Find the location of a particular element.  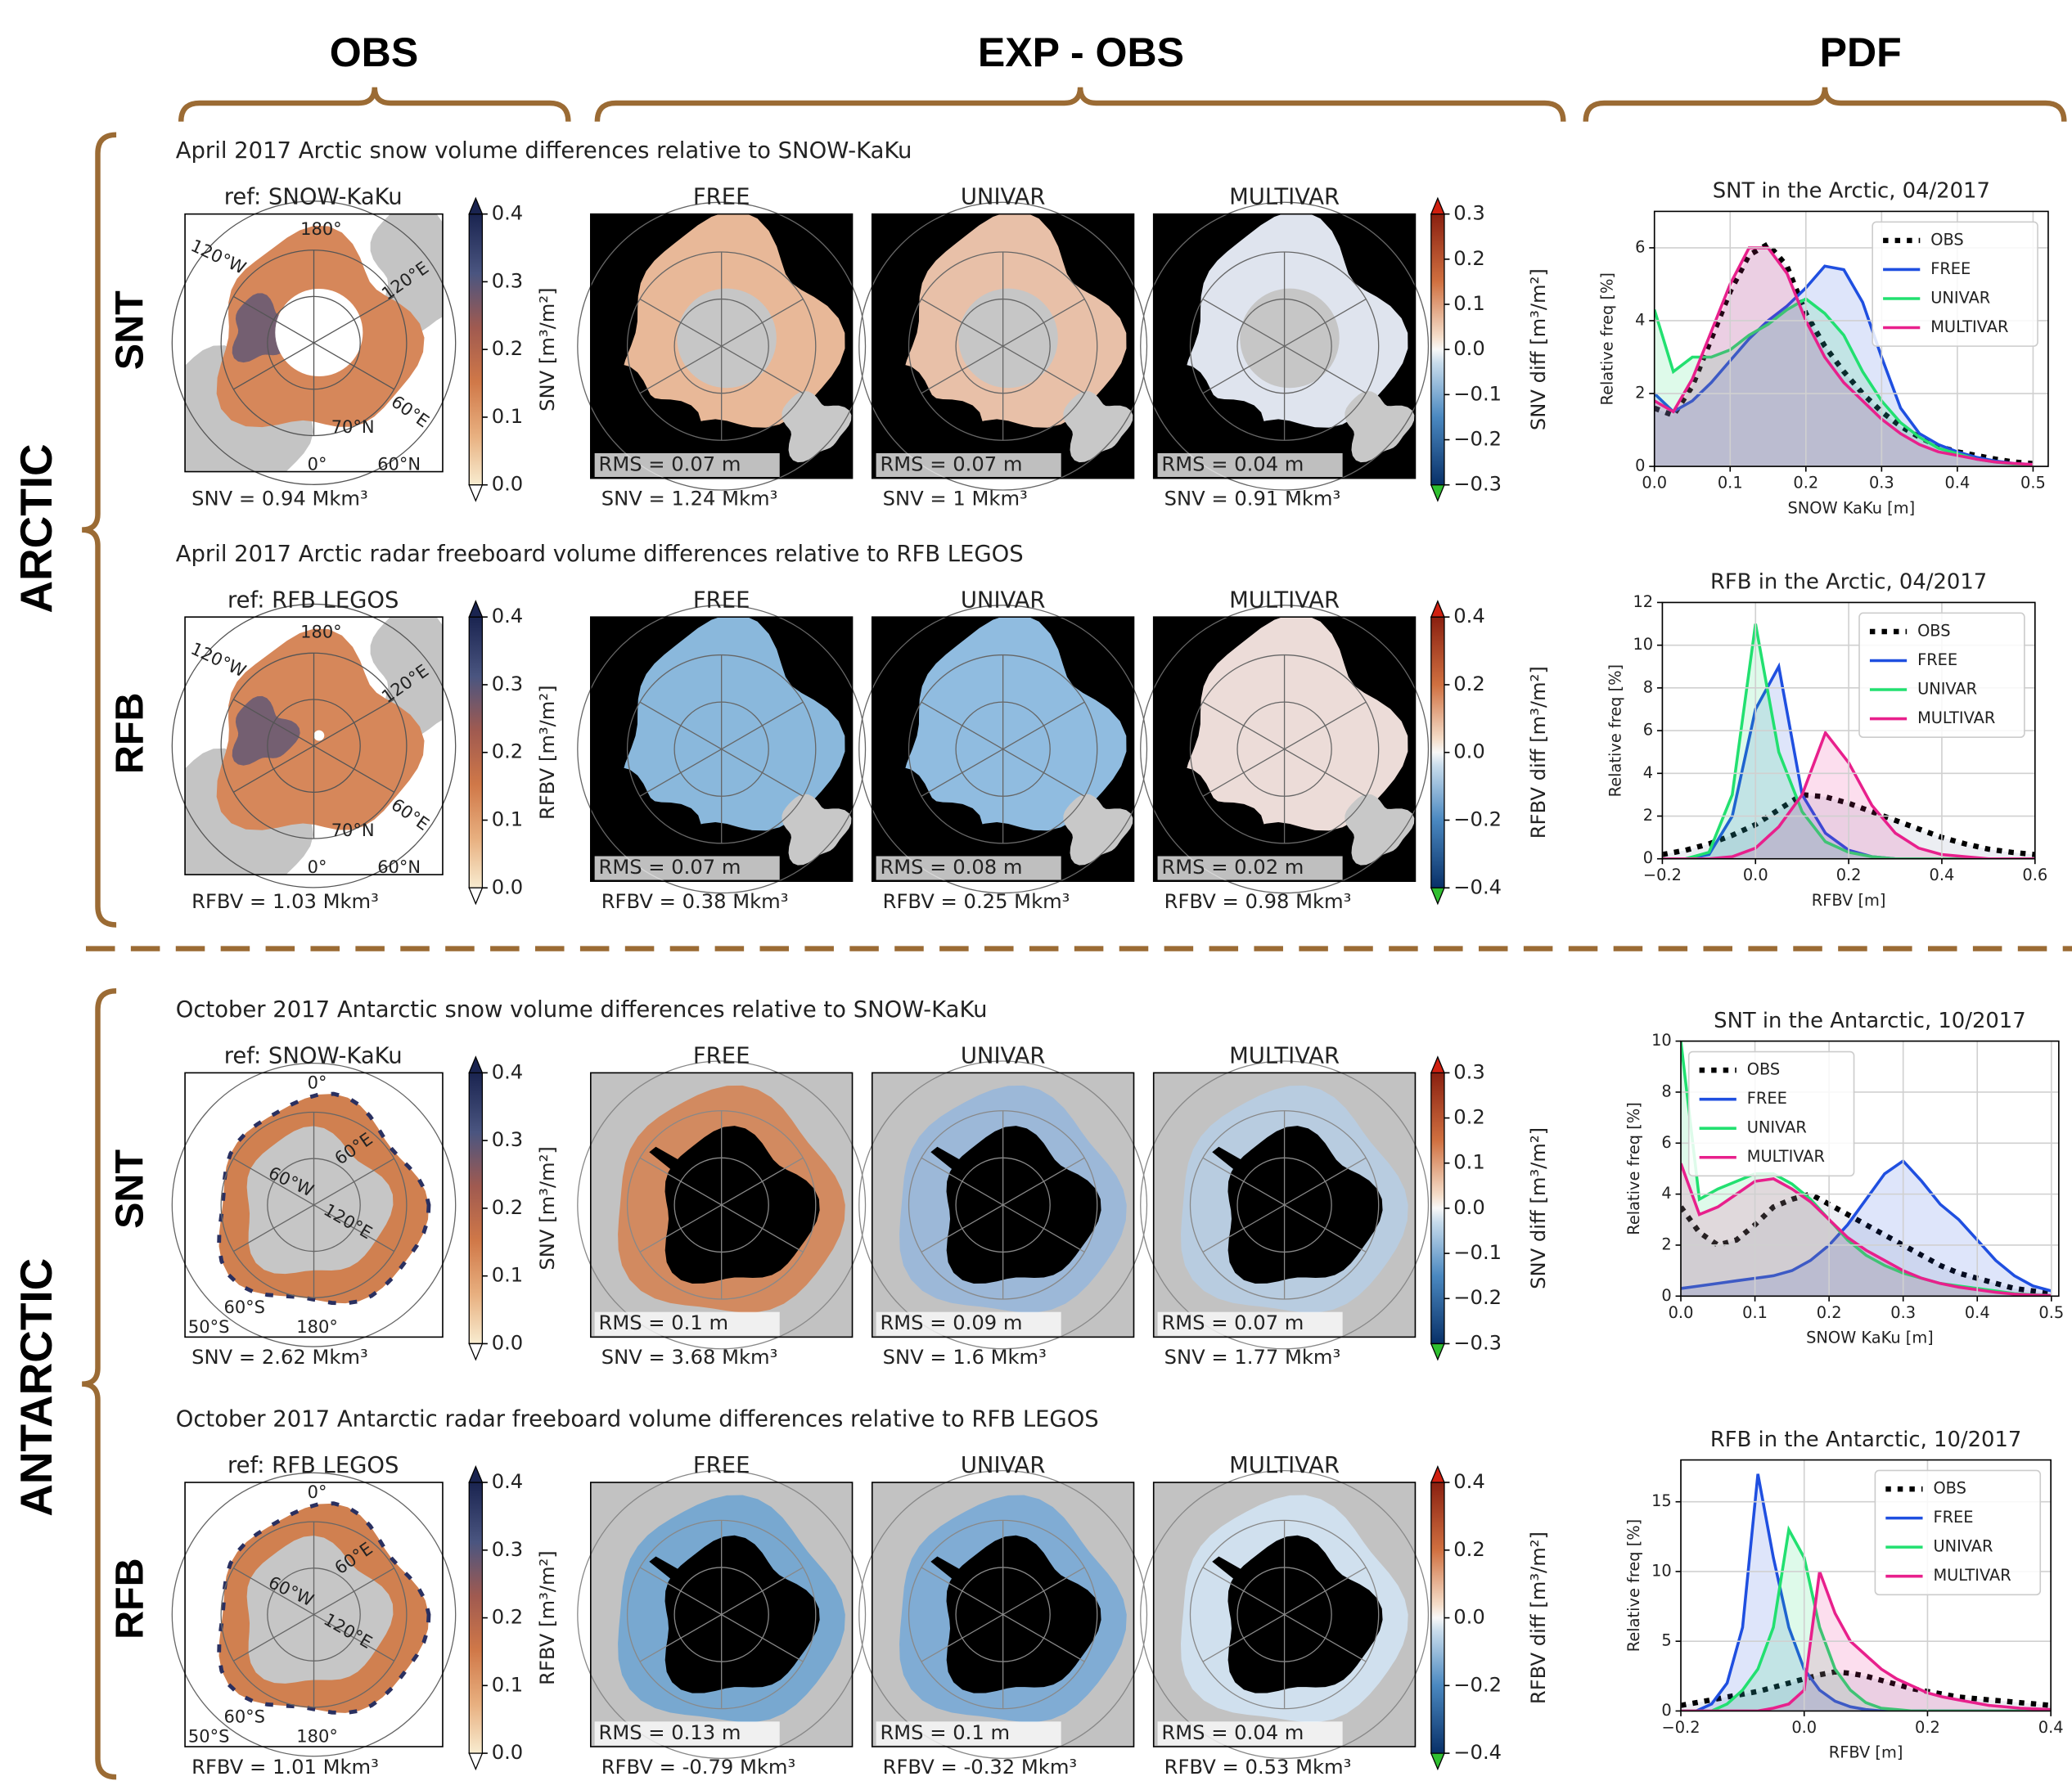

rms-label: RMS = 0.04 m is located at coordinates (1232, 463).